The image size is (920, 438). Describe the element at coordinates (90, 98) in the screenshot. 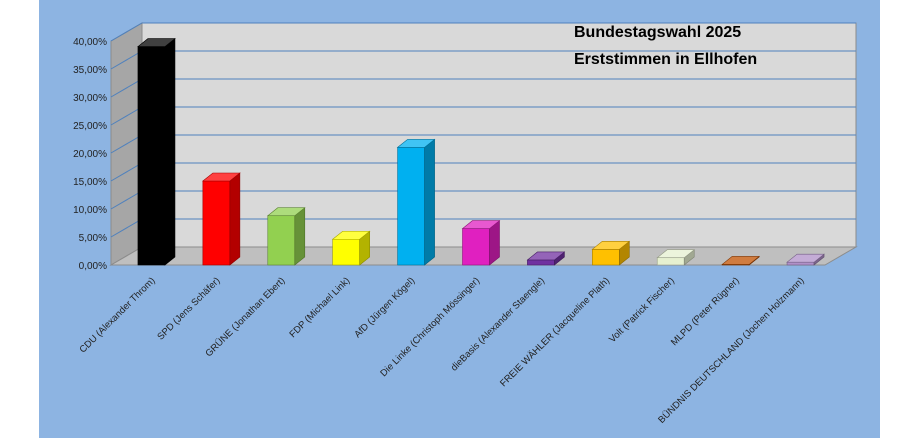

I see `y-tick-label: 30,00%` at that location.